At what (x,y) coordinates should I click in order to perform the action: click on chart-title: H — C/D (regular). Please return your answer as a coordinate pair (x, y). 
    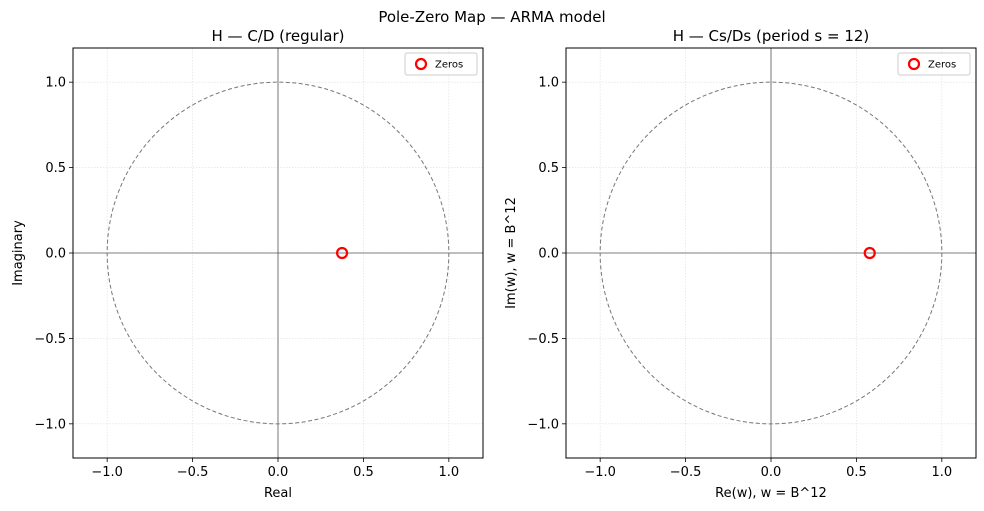
    Looking at the image, I should click on (278, 36).